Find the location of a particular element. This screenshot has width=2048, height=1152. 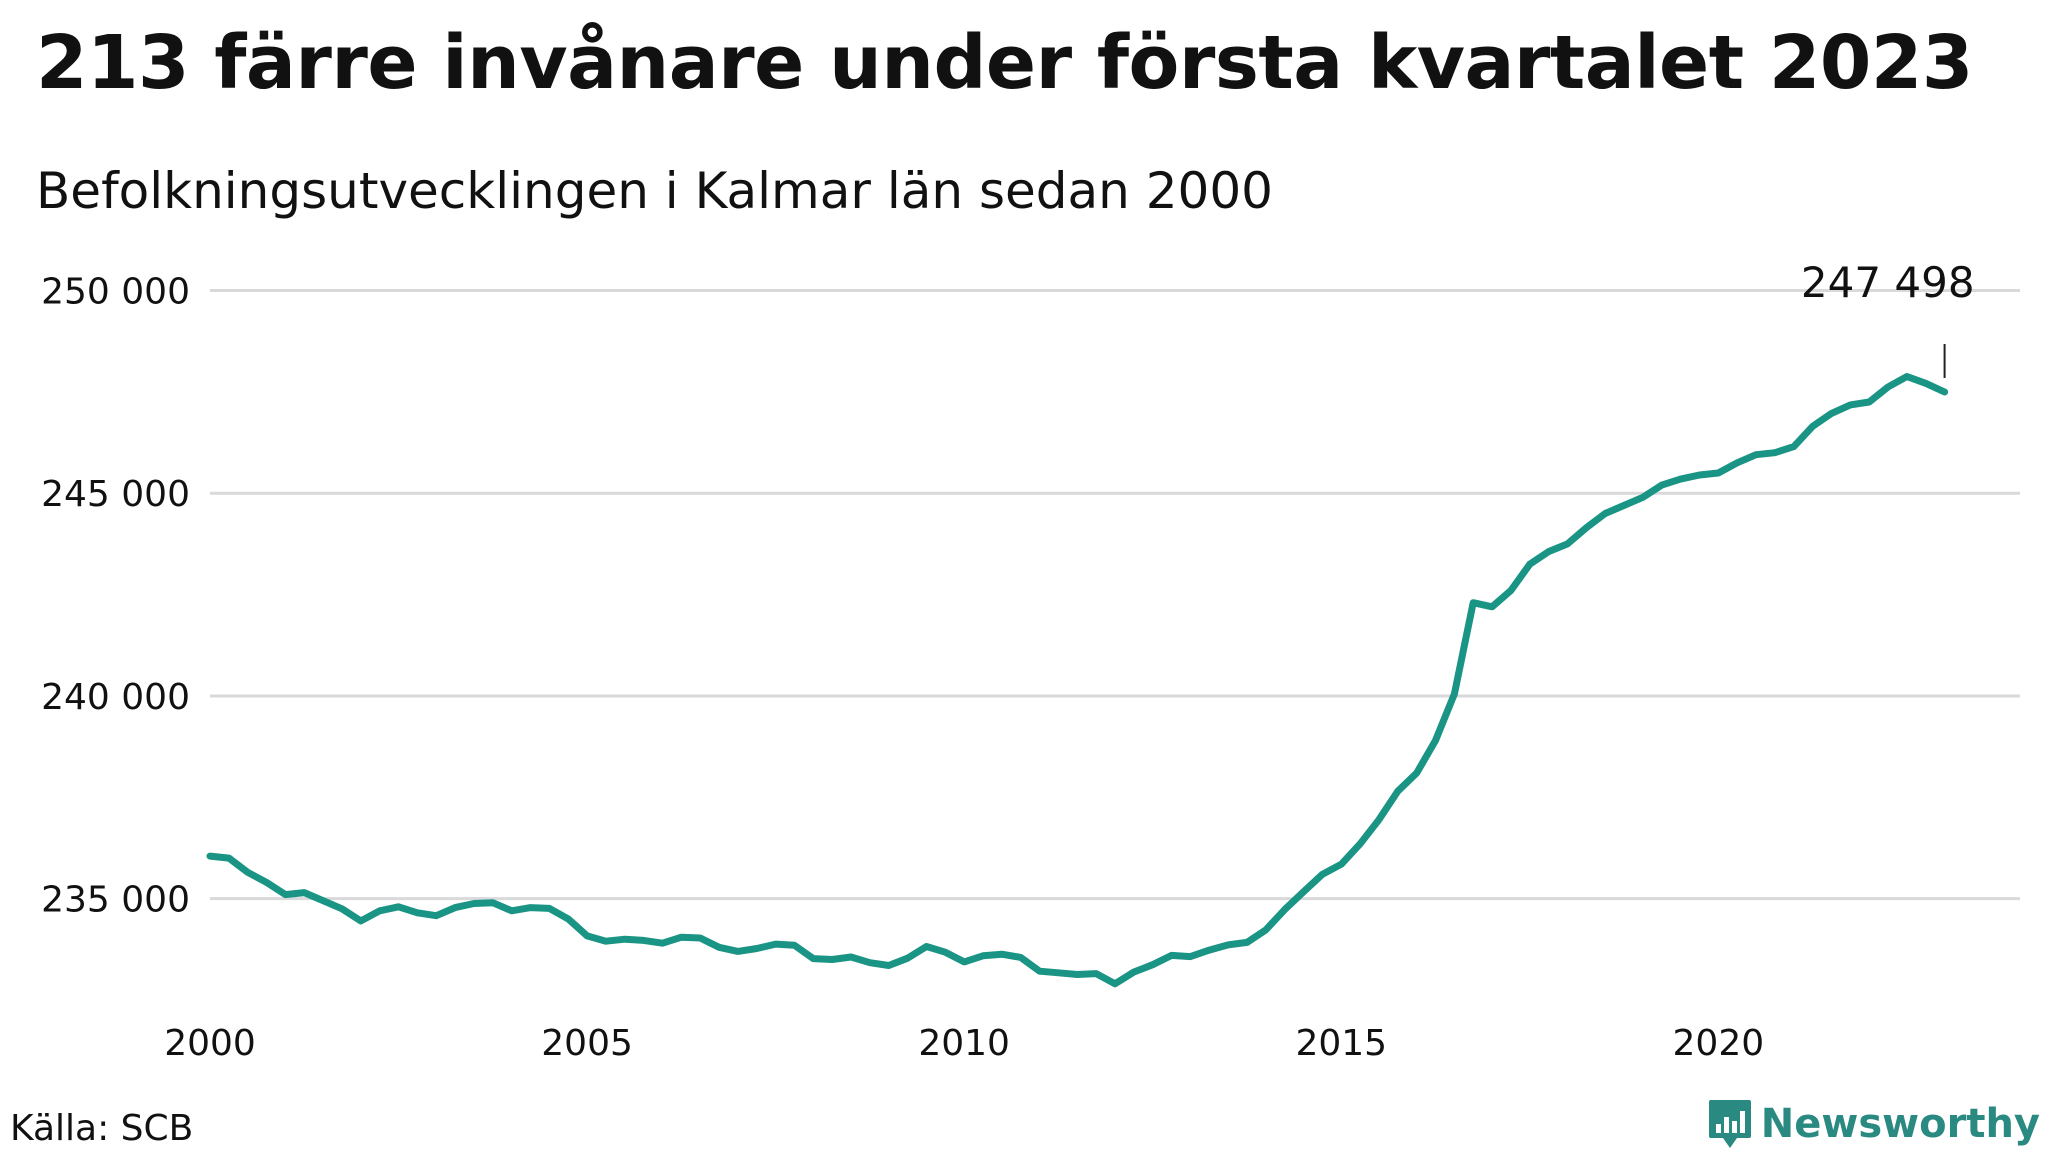

annotation-label: 247 498 is located at coordinates (1888, 282).